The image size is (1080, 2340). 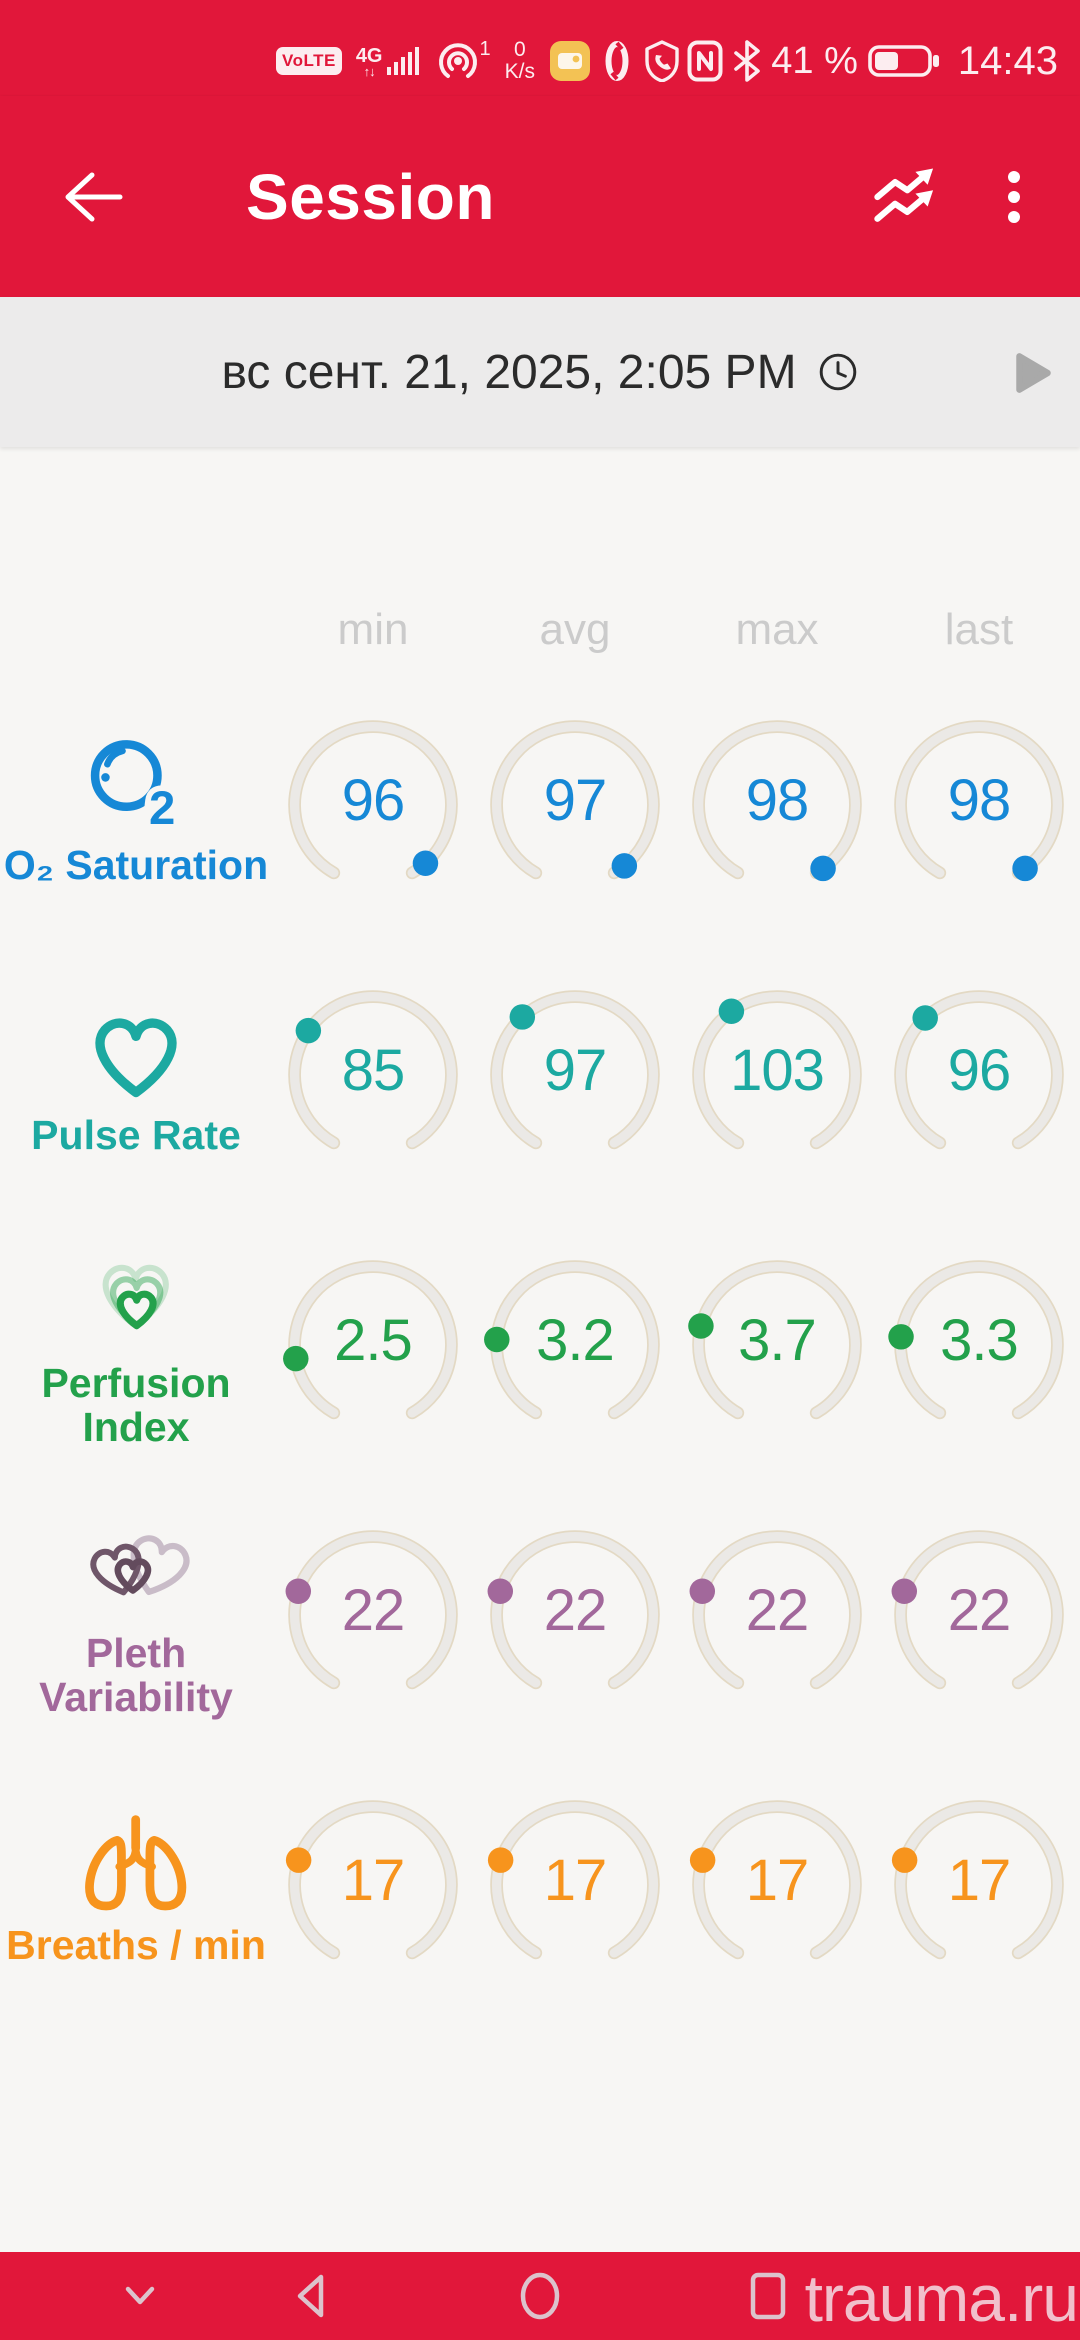 What do you see at coordinates (140, 1565) in the screenshot?
I see `overlapping-hearts-icon` at bounding box center [140, 1565].